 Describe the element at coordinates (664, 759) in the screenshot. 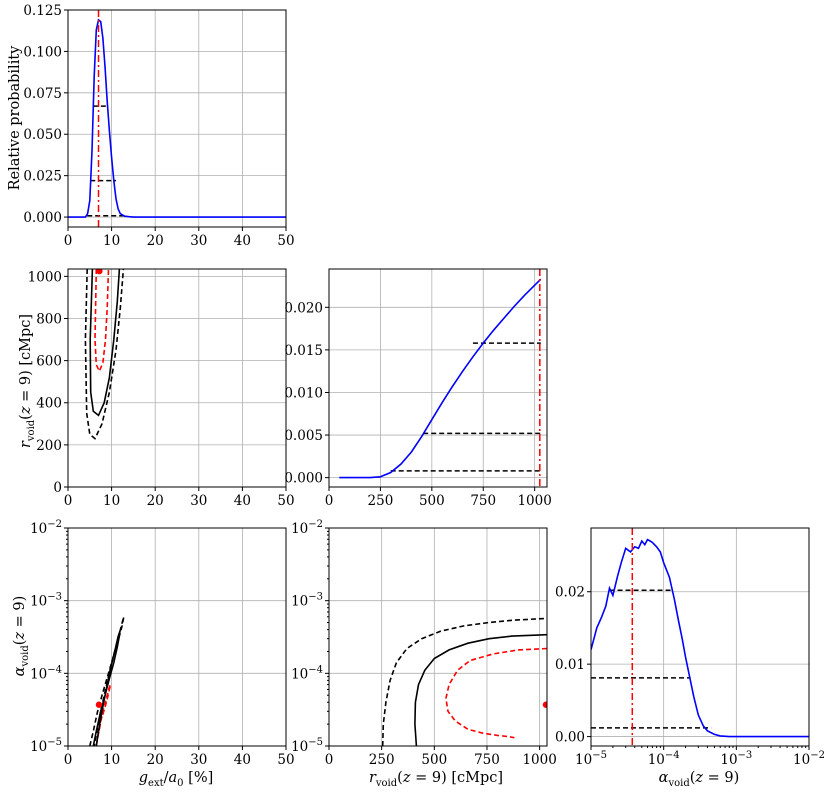

I see `x-tick-label: 10⁻⁴` at that location.